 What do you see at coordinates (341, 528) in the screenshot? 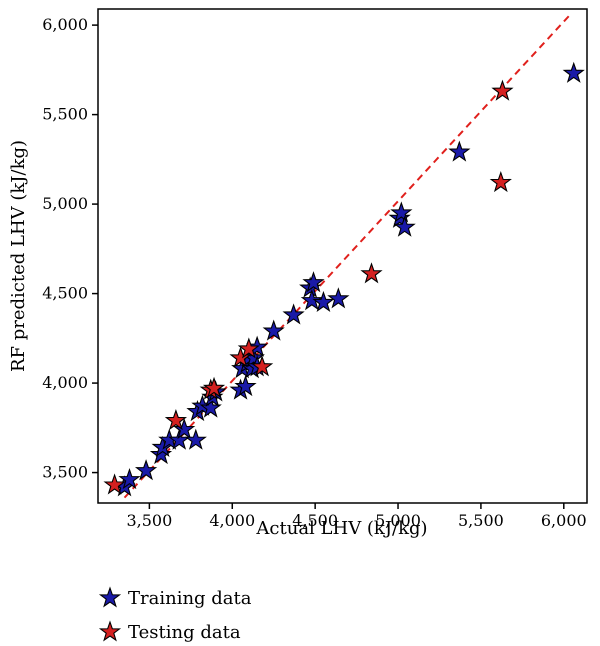
I see `x-axis-label: Actual LHV (kJ/kg)` at bounding box center [341, 528].